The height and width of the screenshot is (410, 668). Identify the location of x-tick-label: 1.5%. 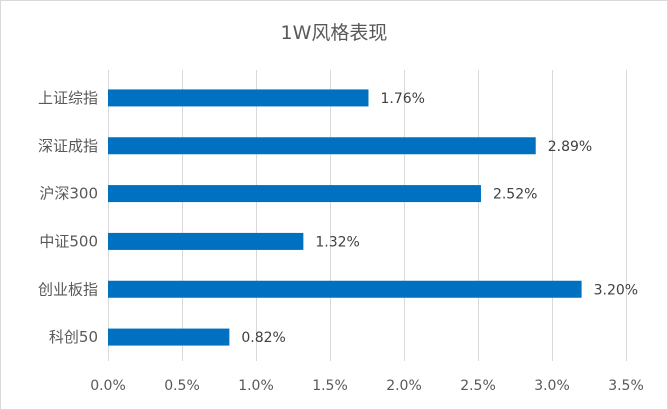
(330, 386).